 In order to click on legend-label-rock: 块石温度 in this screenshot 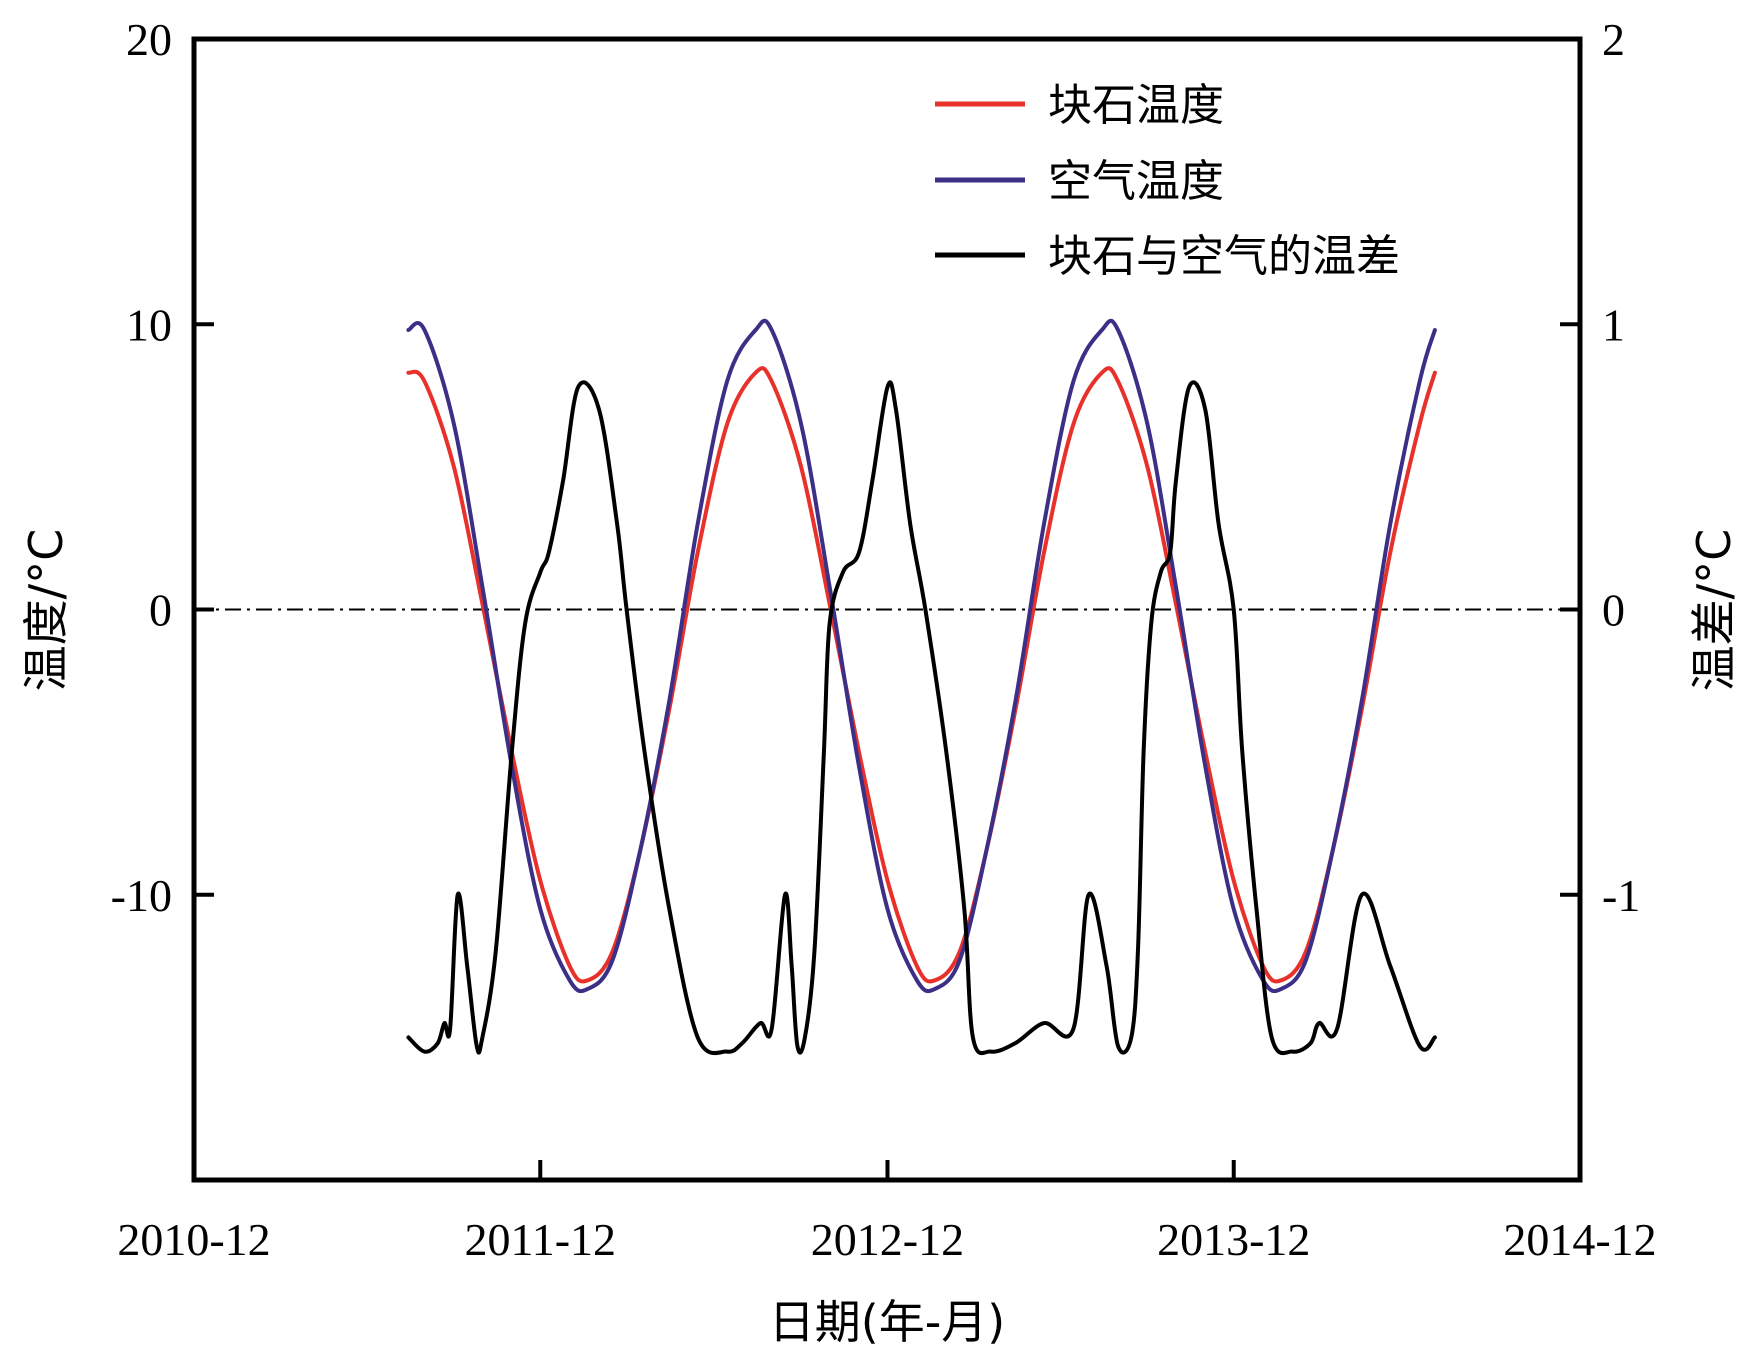, I will do `click(1136, 105)`.